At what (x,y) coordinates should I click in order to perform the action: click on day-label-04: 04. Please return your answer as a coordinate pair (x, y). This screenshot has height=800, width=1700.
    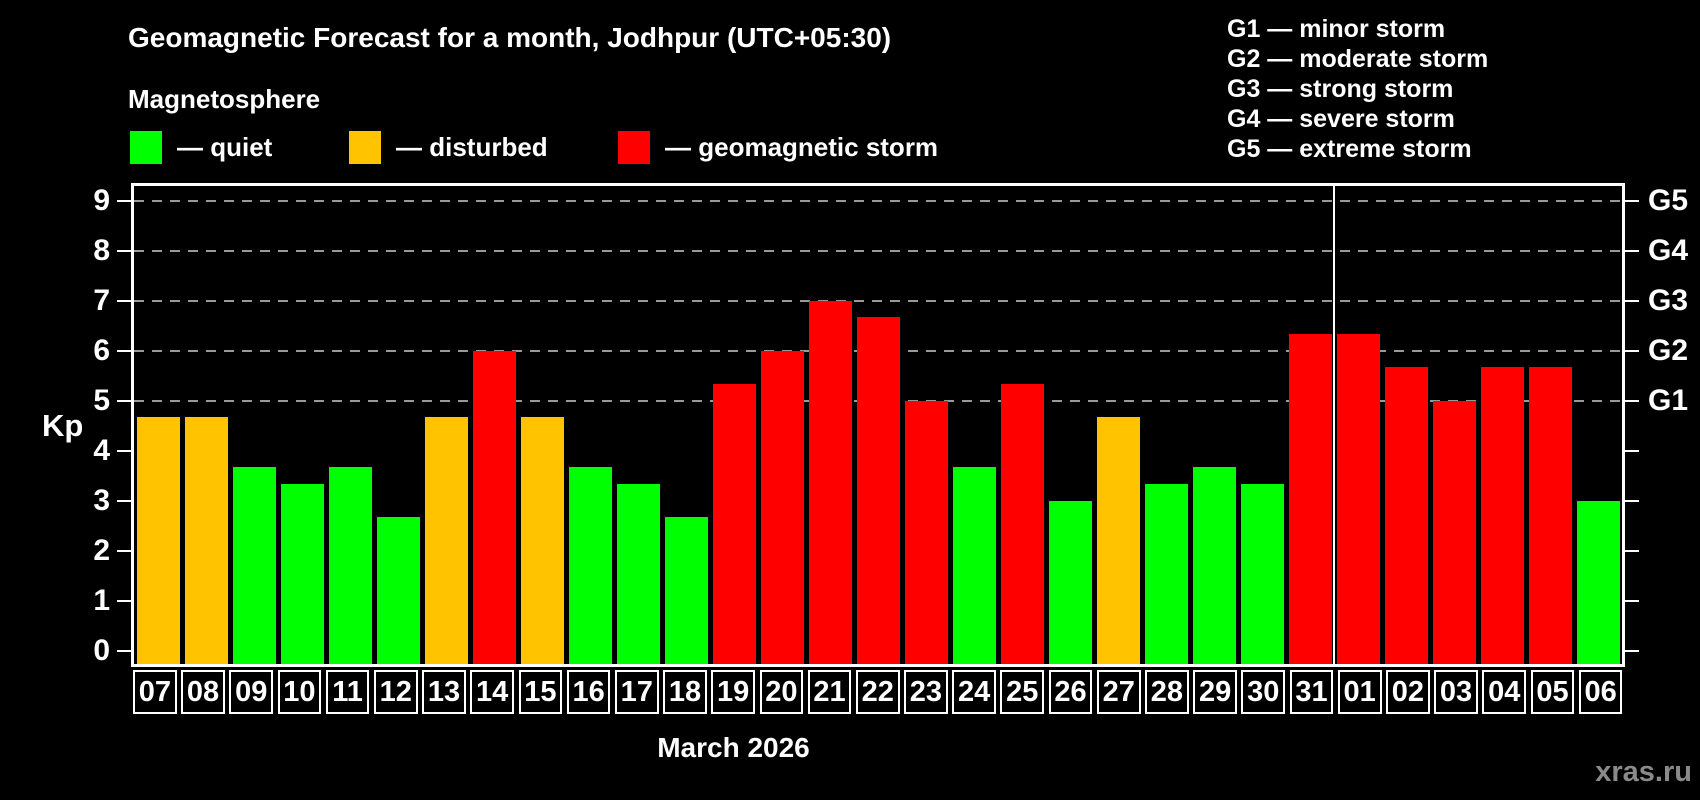
    Looking at the image, I should click on (1504, 692).